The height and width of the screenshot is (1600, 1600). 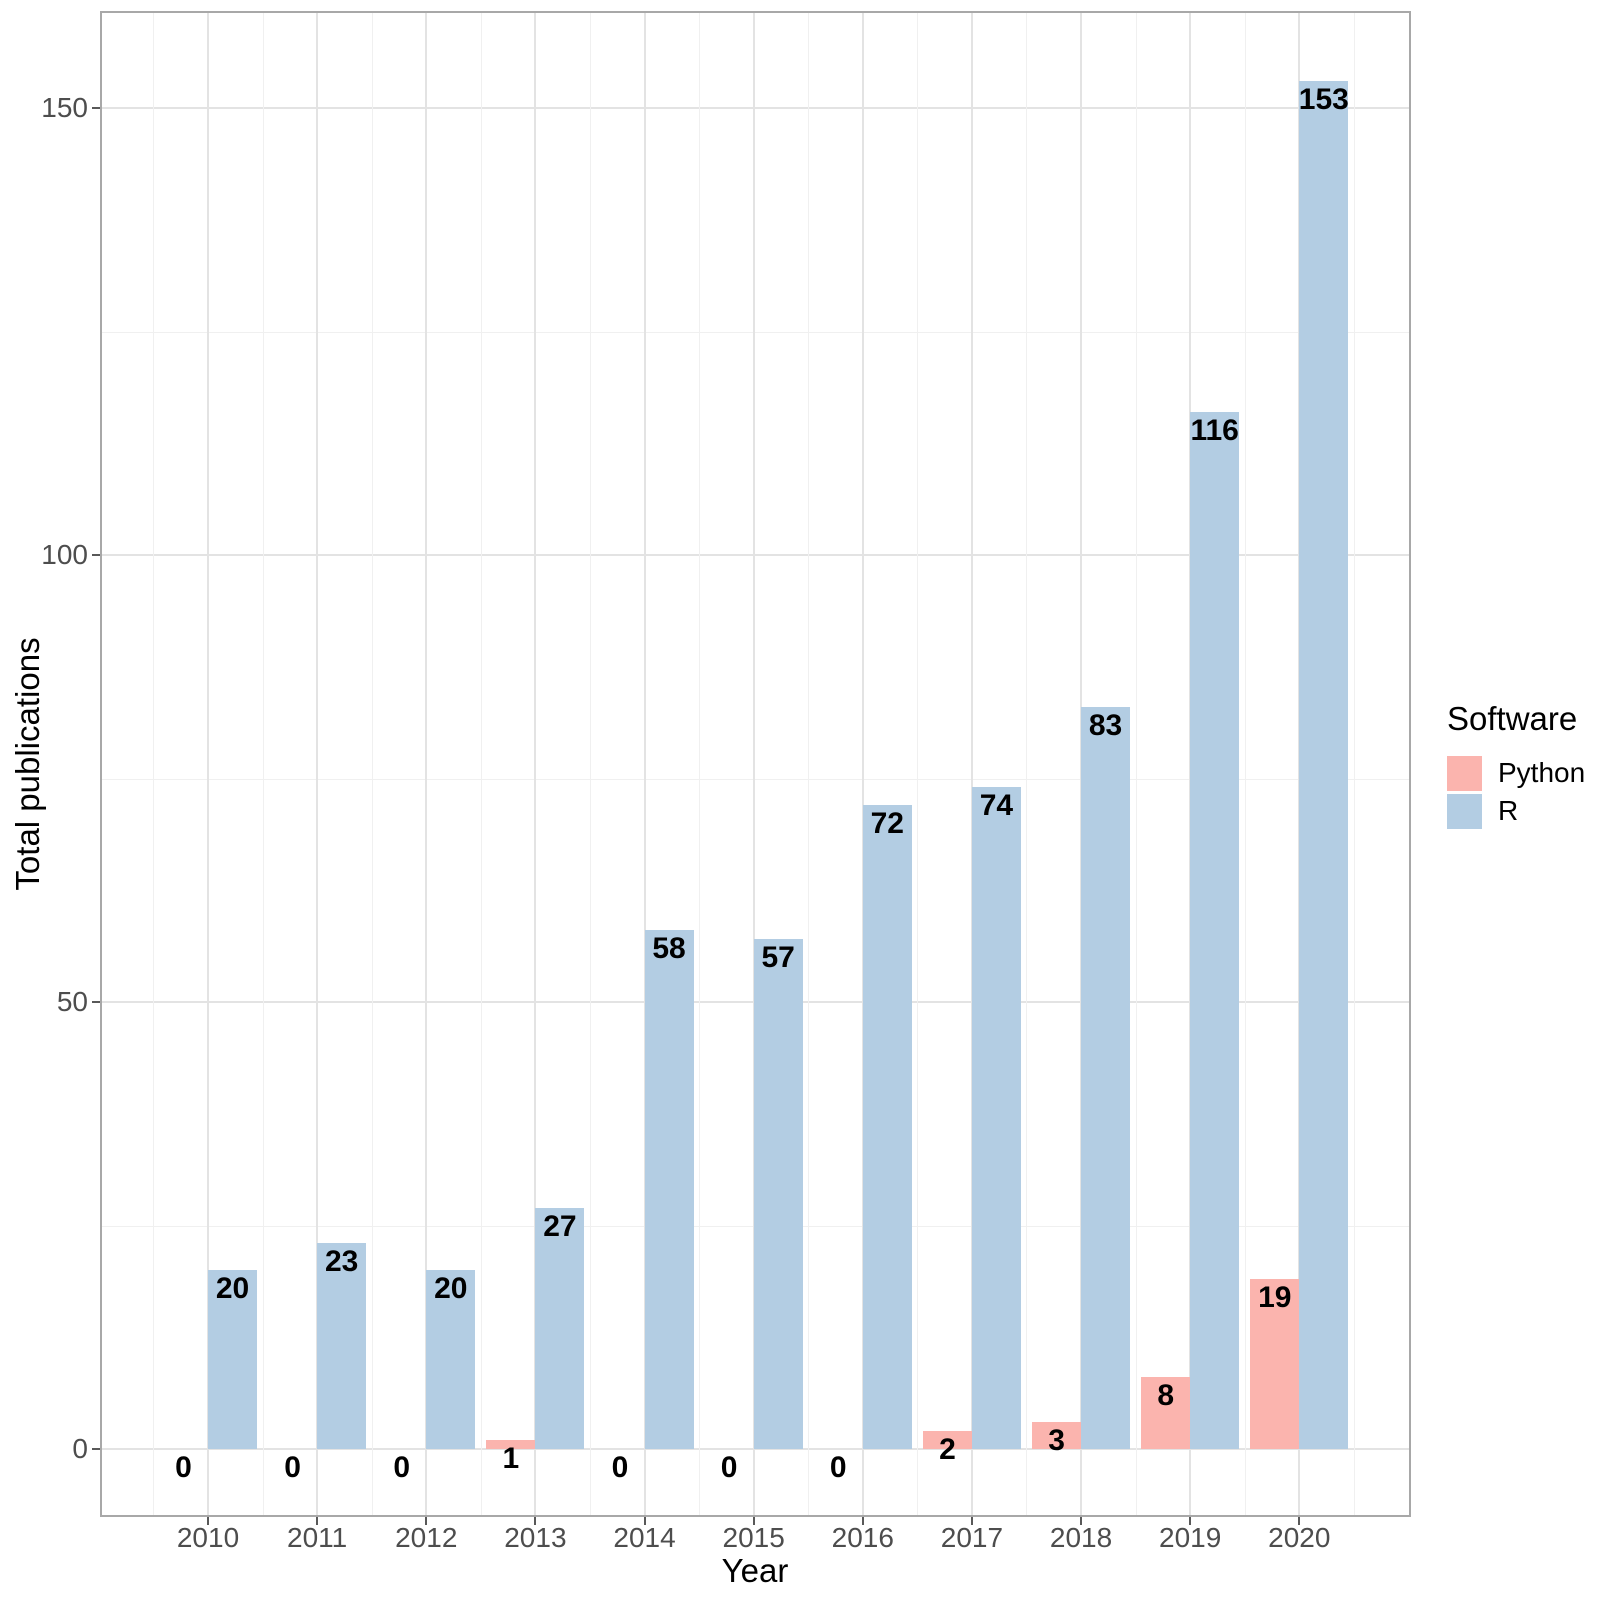 What do you see at coordinates (971, 1521) in the screenshot?
I see `x-tick-mark-2017` at bounding box center [971, 1521].